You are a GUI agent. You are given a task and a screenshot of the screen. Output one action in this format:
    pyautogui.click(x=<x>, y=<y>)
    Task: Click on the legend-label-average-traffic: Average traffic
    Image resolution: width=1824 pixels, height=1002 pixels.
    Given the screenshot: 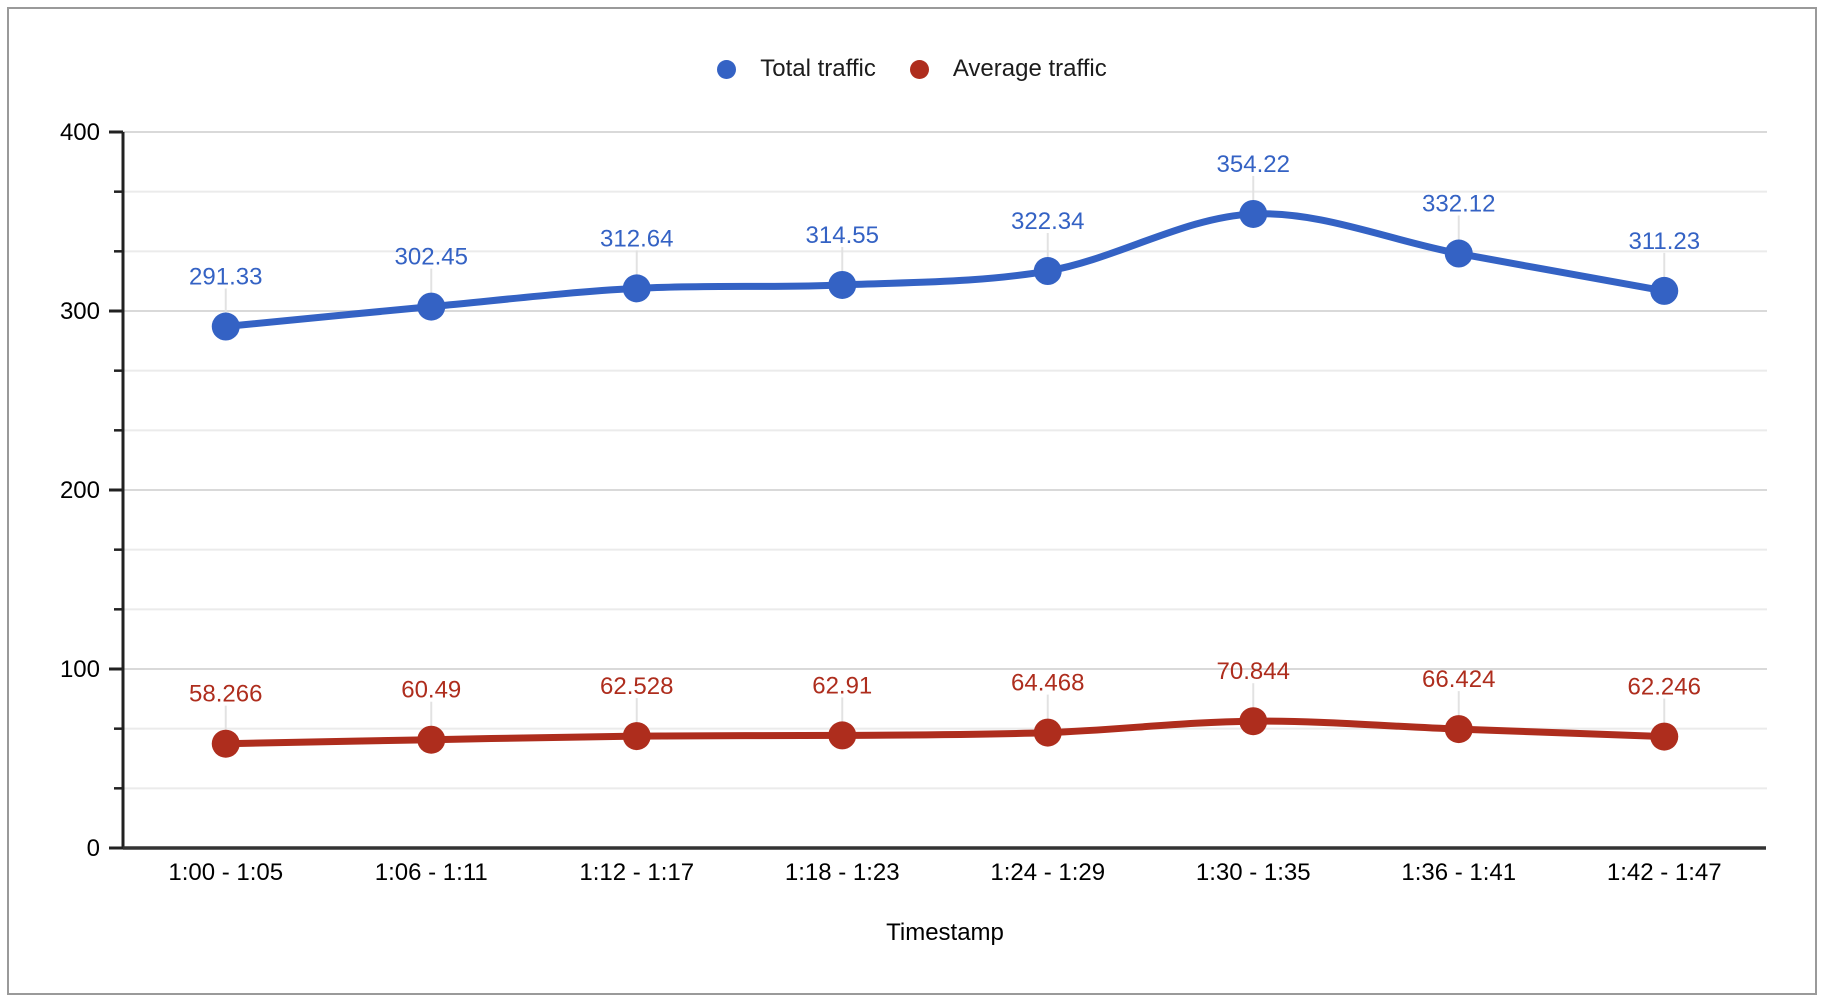 What is the action you would take?
    pyautogui.click(x=1029, y=68)
    